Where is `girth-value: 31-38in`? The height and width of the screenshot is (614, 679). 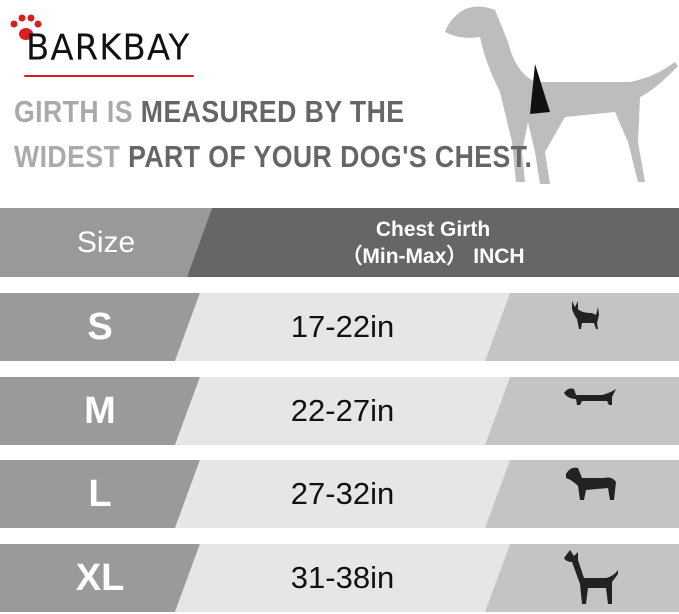 girth-value: 31-38in is located at coordinates (342, 578).